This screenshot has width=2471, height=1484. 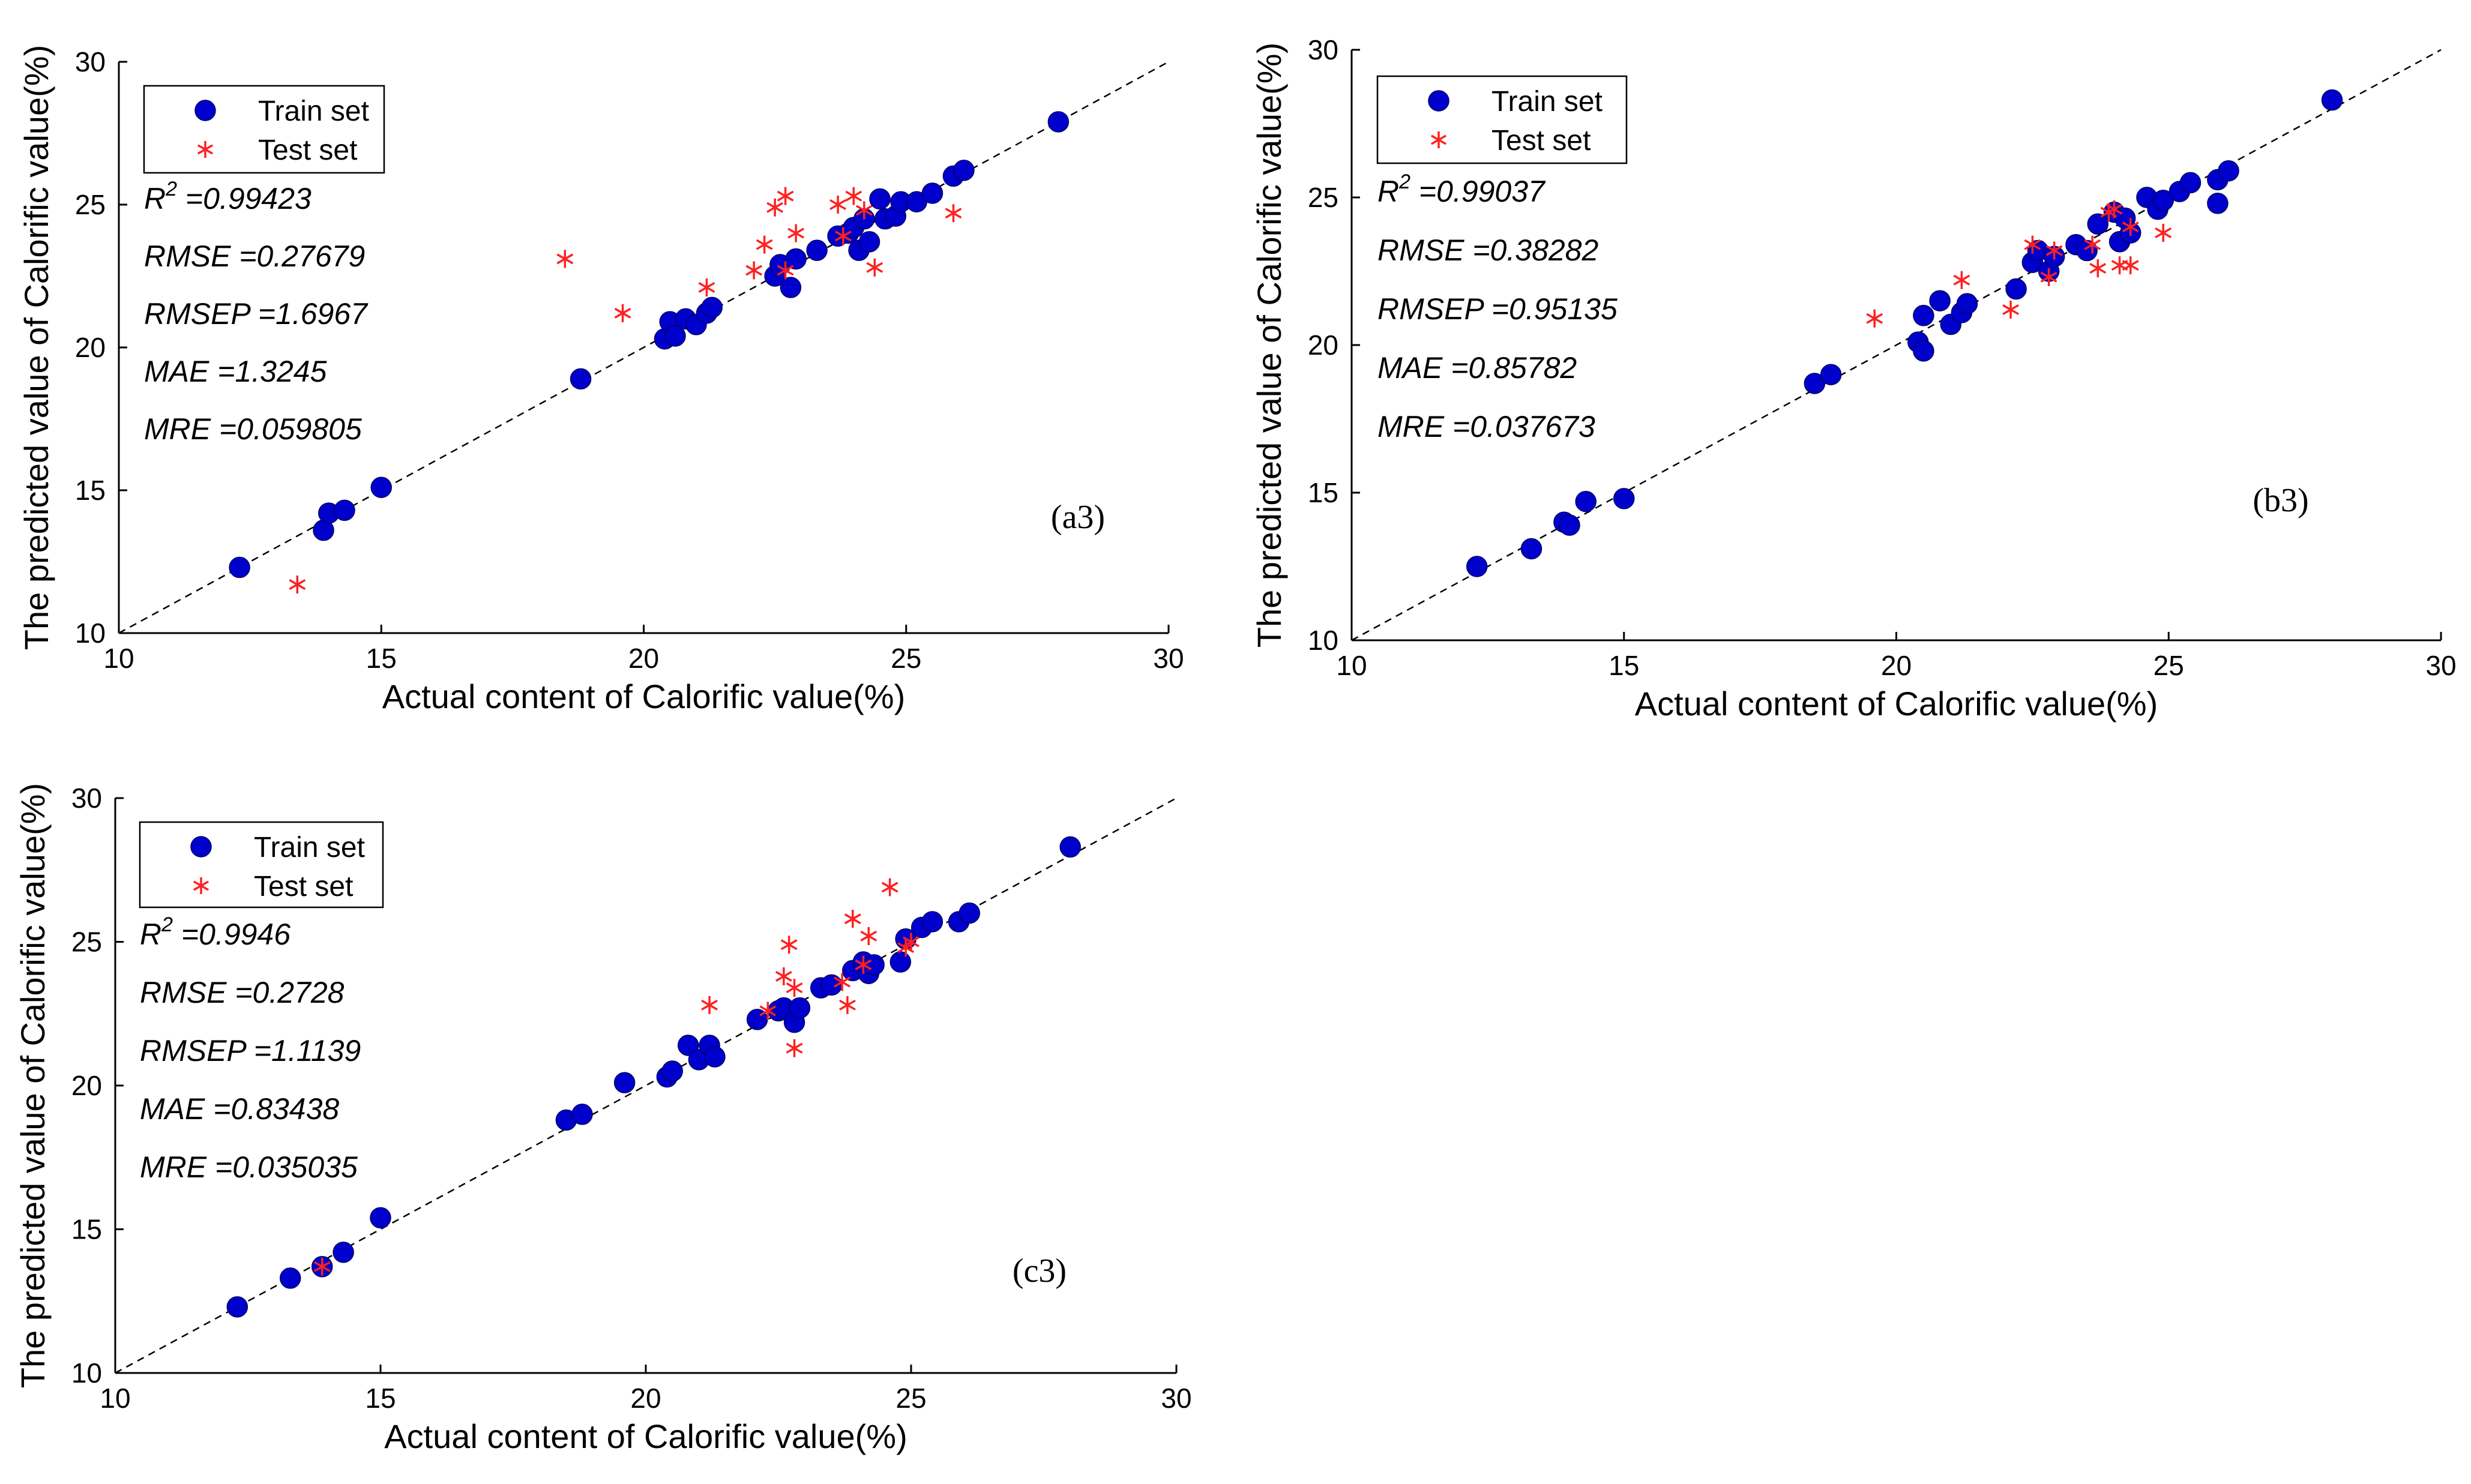 I want to click on legend-box, so click(x=264, y=129).